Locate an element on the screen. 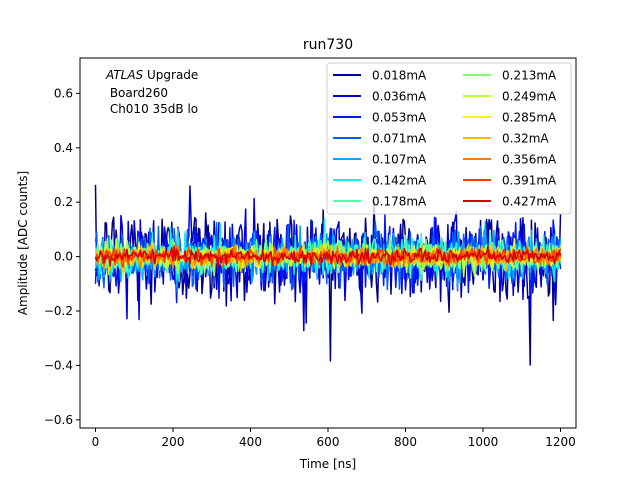  legend-item: 0.213mA is located at coordinates (510, 76).